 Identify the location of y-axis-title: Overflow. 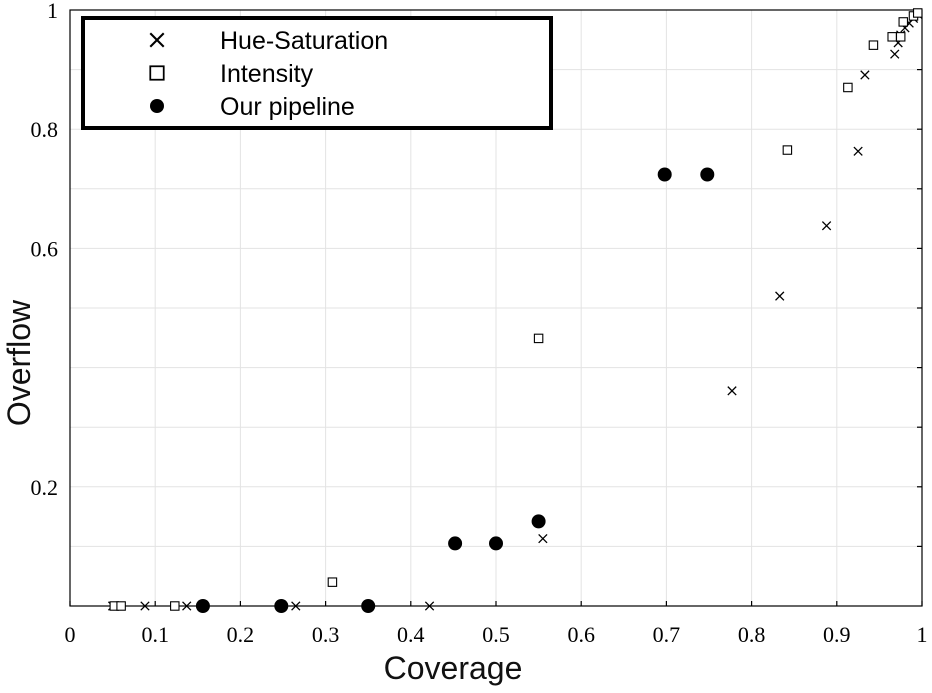
(19, 362).